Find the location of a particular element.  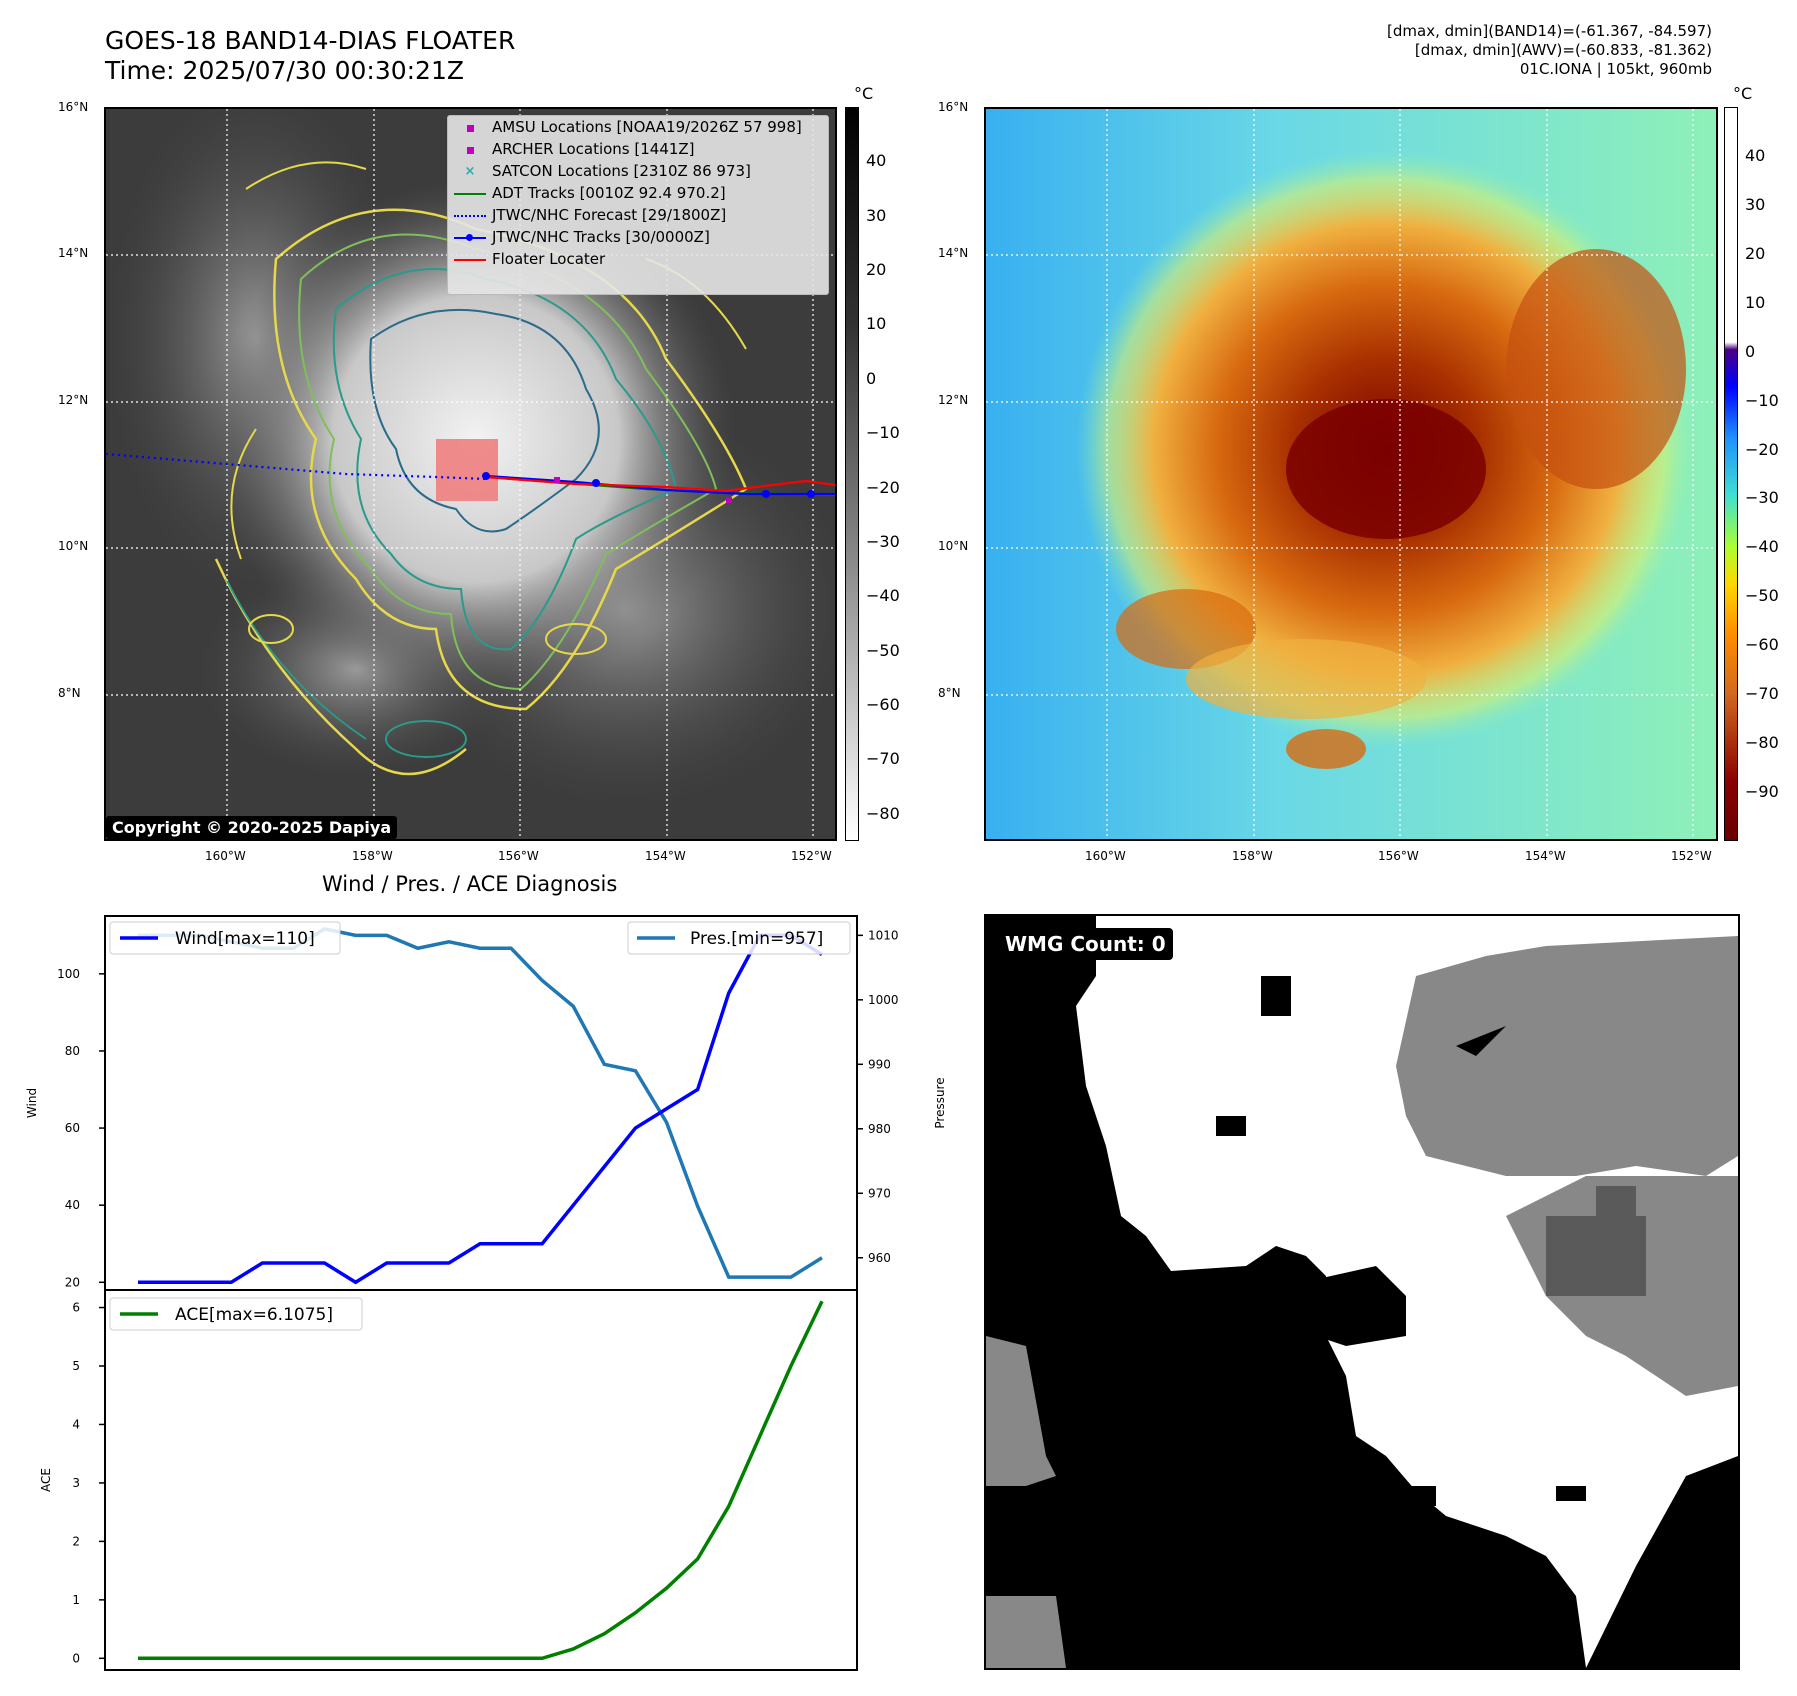

pressure-axis-label: Pressure is located at coordinates (940, 1102).